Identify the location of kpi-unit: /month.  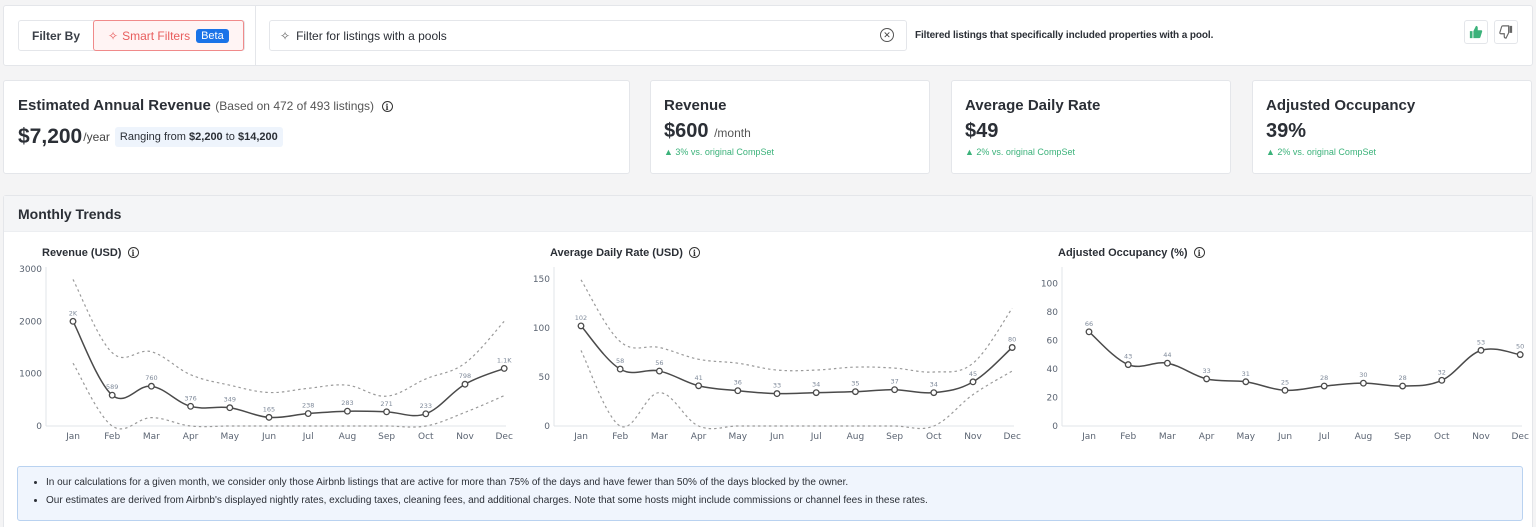
(732, 133).